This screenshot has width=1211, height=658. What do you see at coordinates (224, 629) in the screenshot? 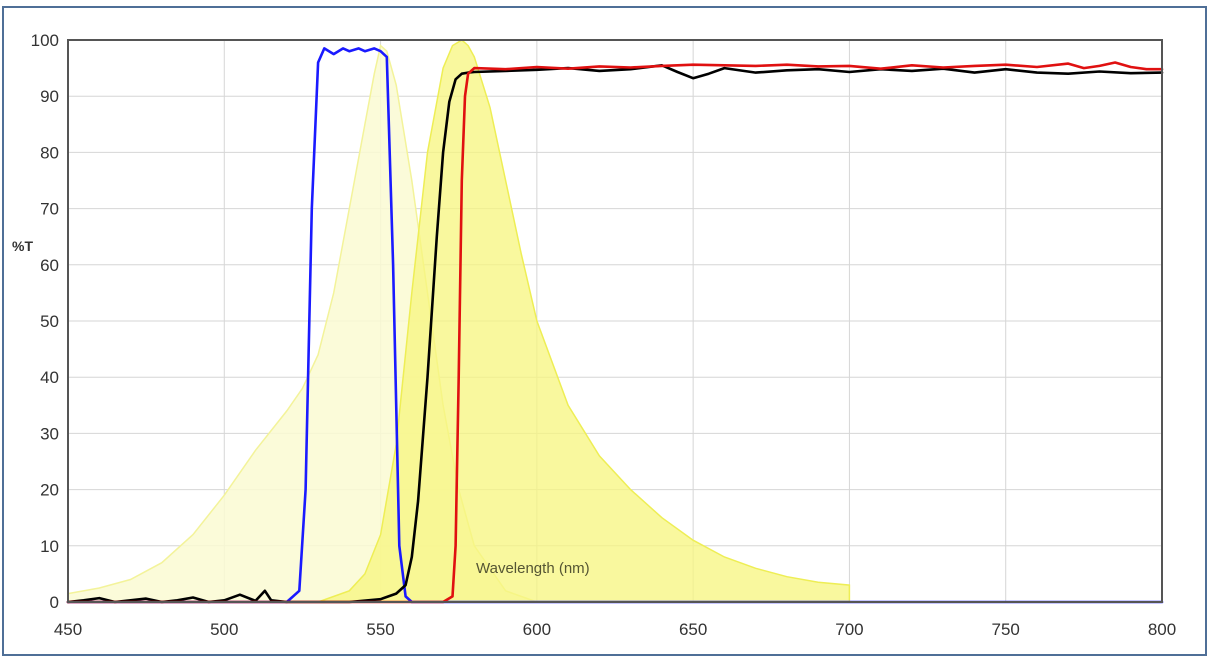
I see `x-tick-label: 500` at bounding box center [224, 629].